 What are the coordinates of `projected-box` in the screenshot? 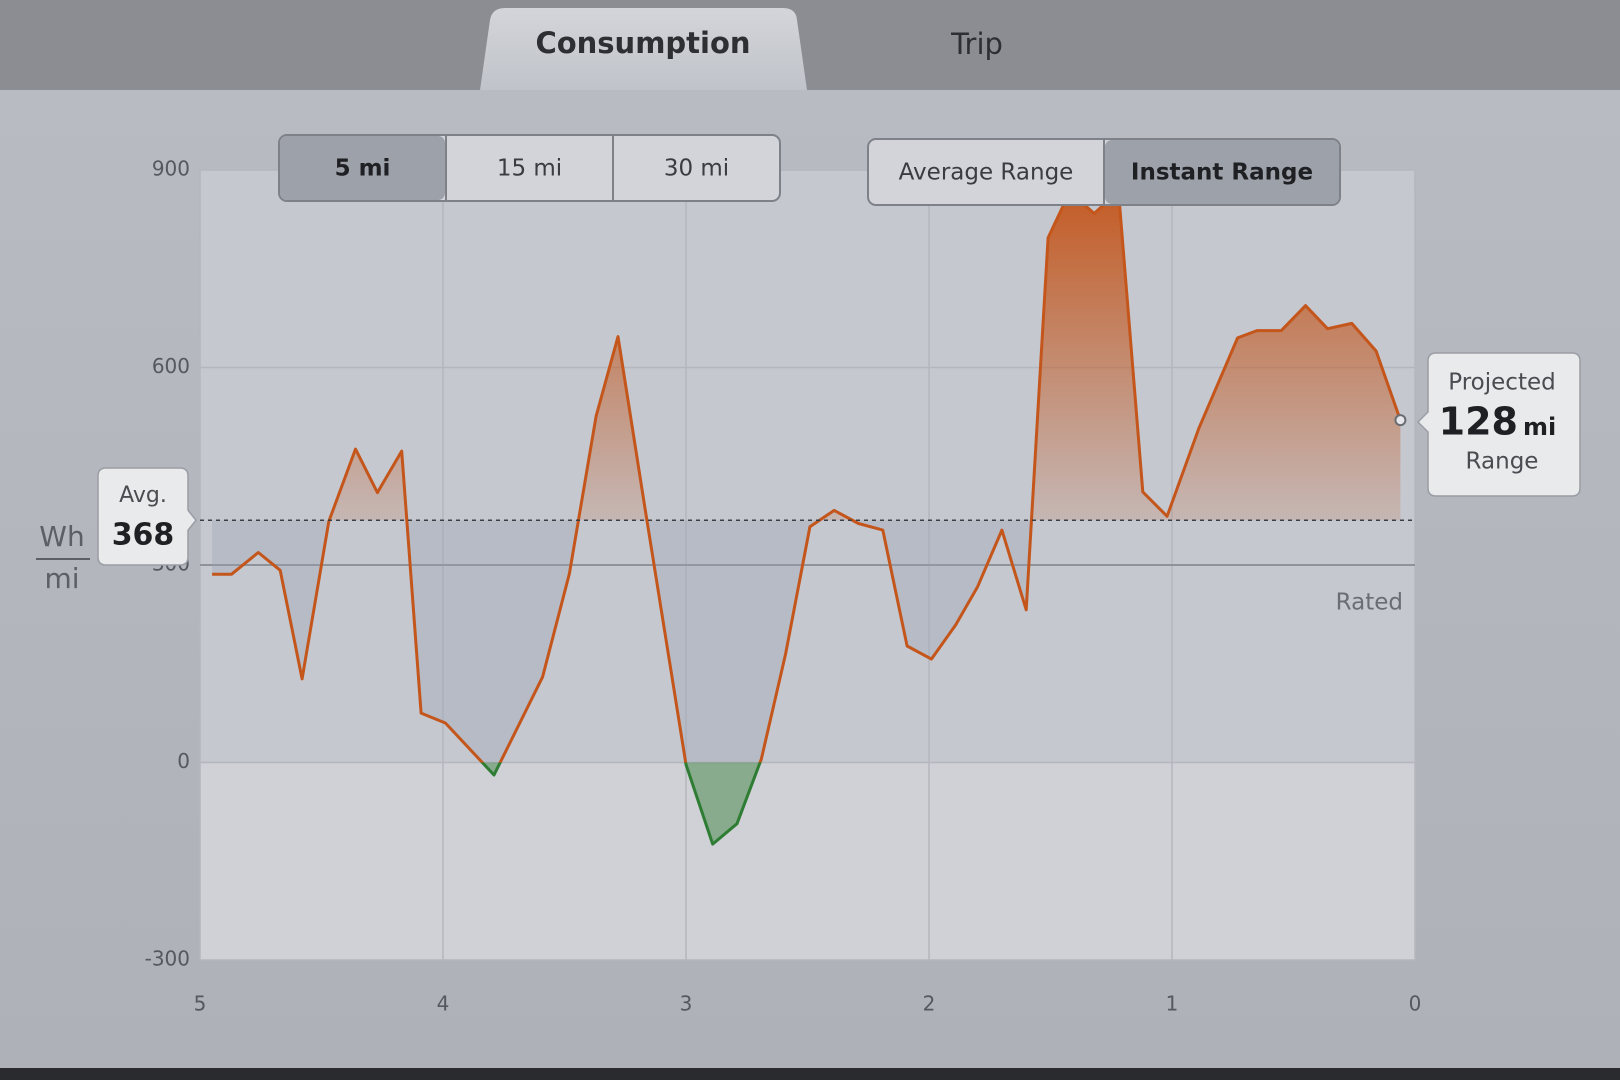 It's located at (1498, 424).